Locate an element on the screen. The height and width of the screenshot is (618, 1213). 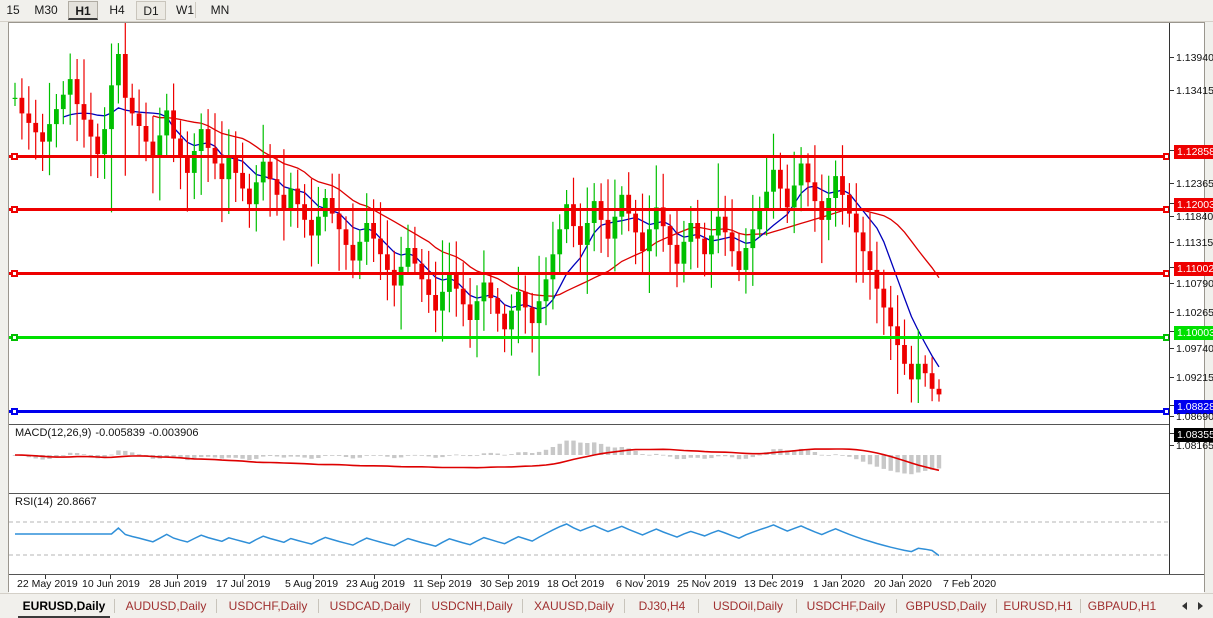
tabs-scroll-right is located at coordinates (1202, 606).